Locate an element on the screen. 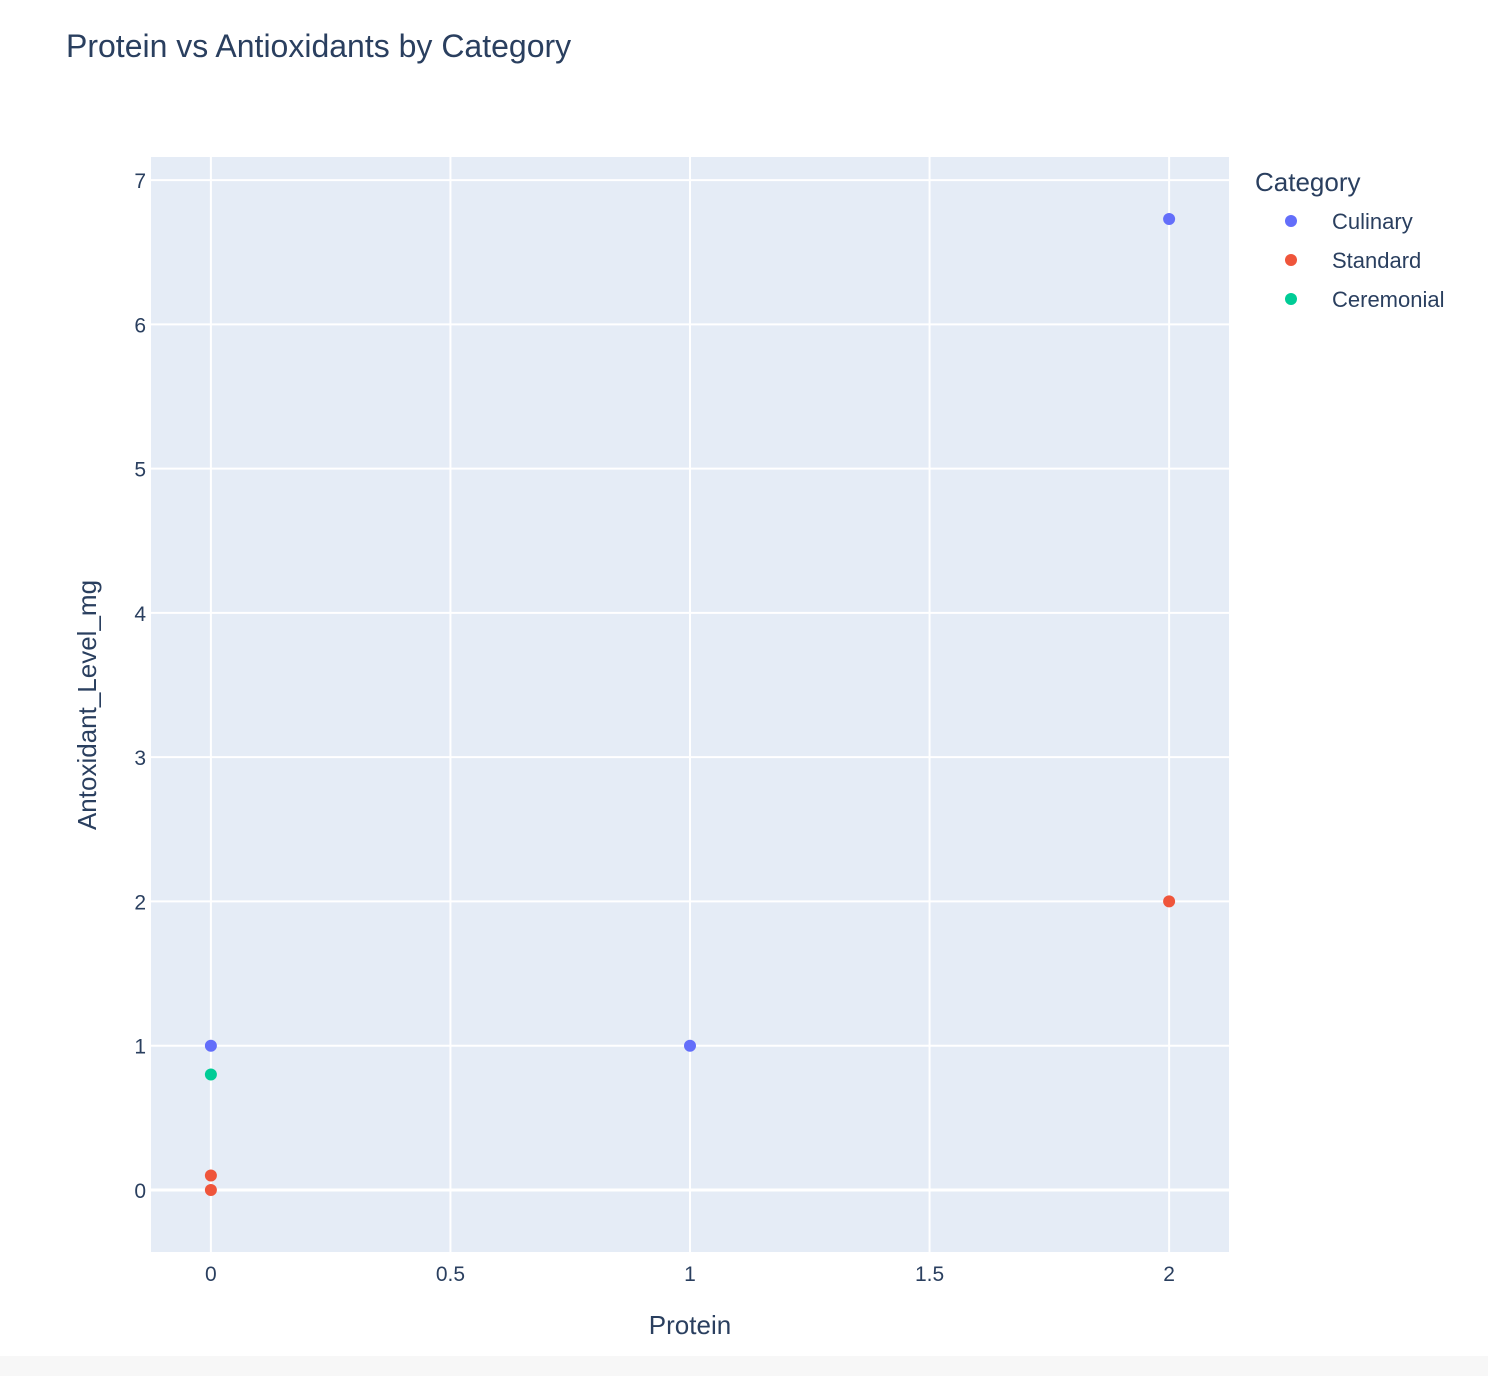 Image resolution: width=1488 pixels, height=1376 pixels. y-axis-ticks: 0 1 2 3 4 5 6 7 is located at coordinates (140, 686).